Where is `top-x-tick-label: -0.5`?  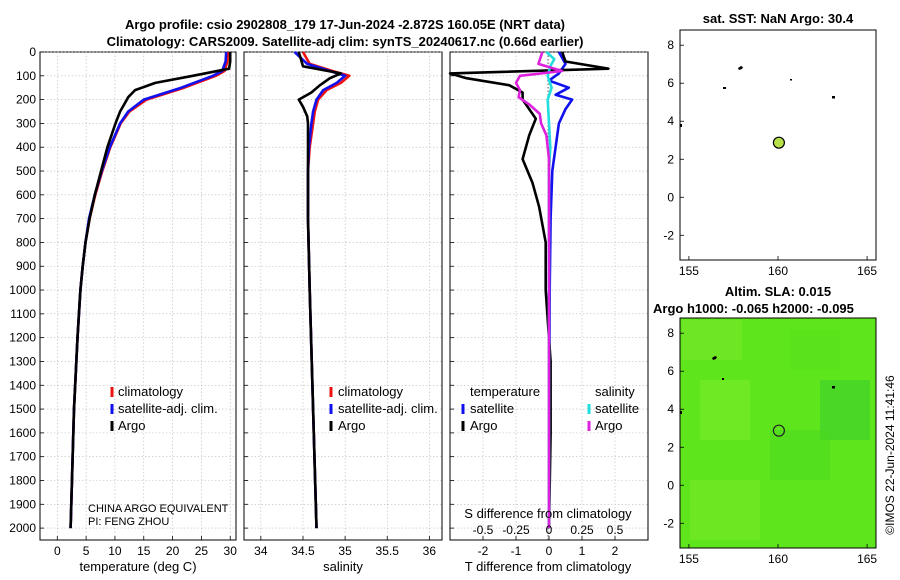 top-x-tick-label: -0.5 is located at coordinates (483, 530).